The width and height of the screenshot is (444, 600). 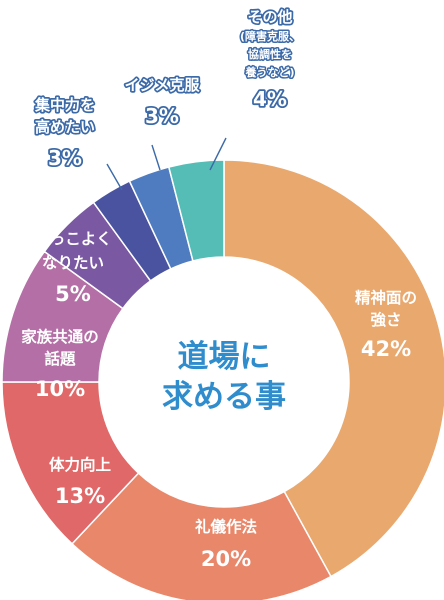 What do you see at coordinates (73, 239) in the screenshot?
I see `slice-5-label-1: かっこよく` at bounding box center [73, 239].